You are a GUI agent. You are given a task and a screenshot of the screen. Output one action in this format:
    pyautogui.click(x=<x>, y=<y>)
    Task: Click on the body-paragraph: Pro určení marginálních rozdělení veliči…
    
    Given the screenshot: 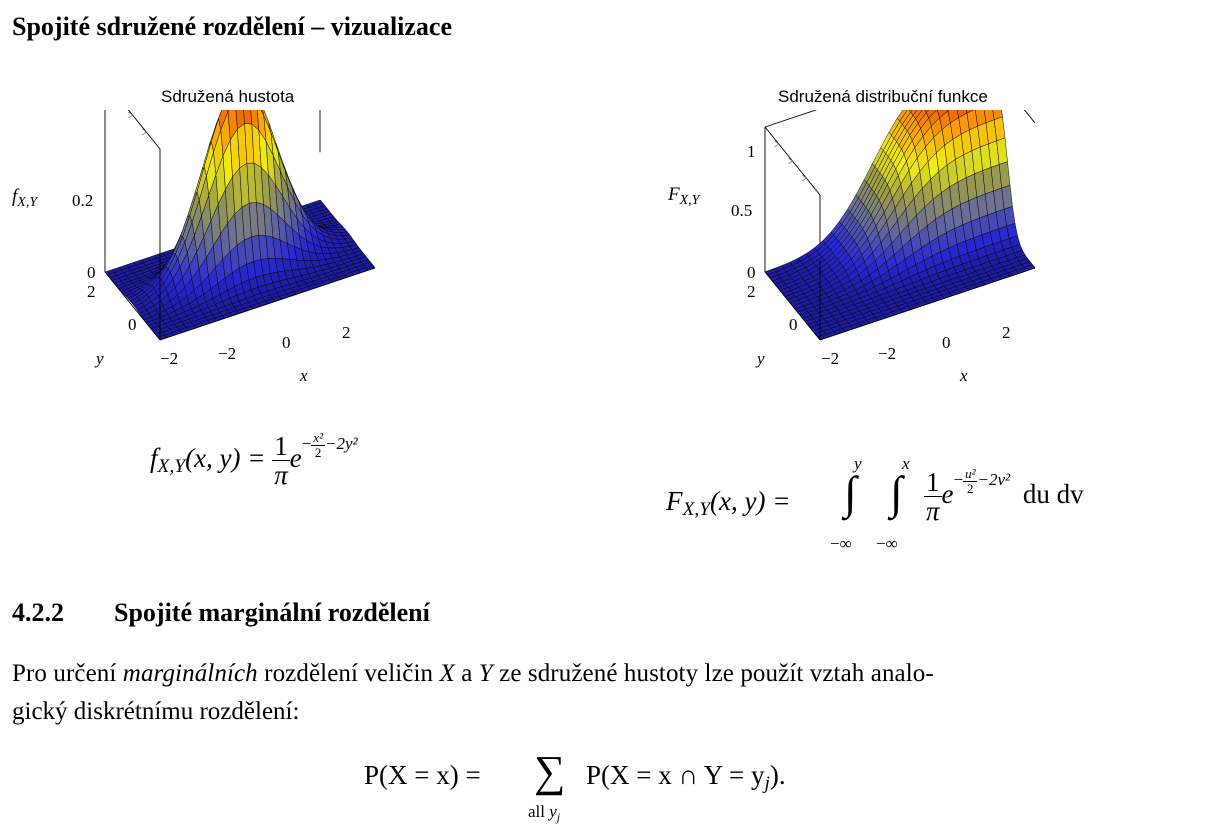 What is the action you would take?
    pyautogui.click(x=602, y=693)
    